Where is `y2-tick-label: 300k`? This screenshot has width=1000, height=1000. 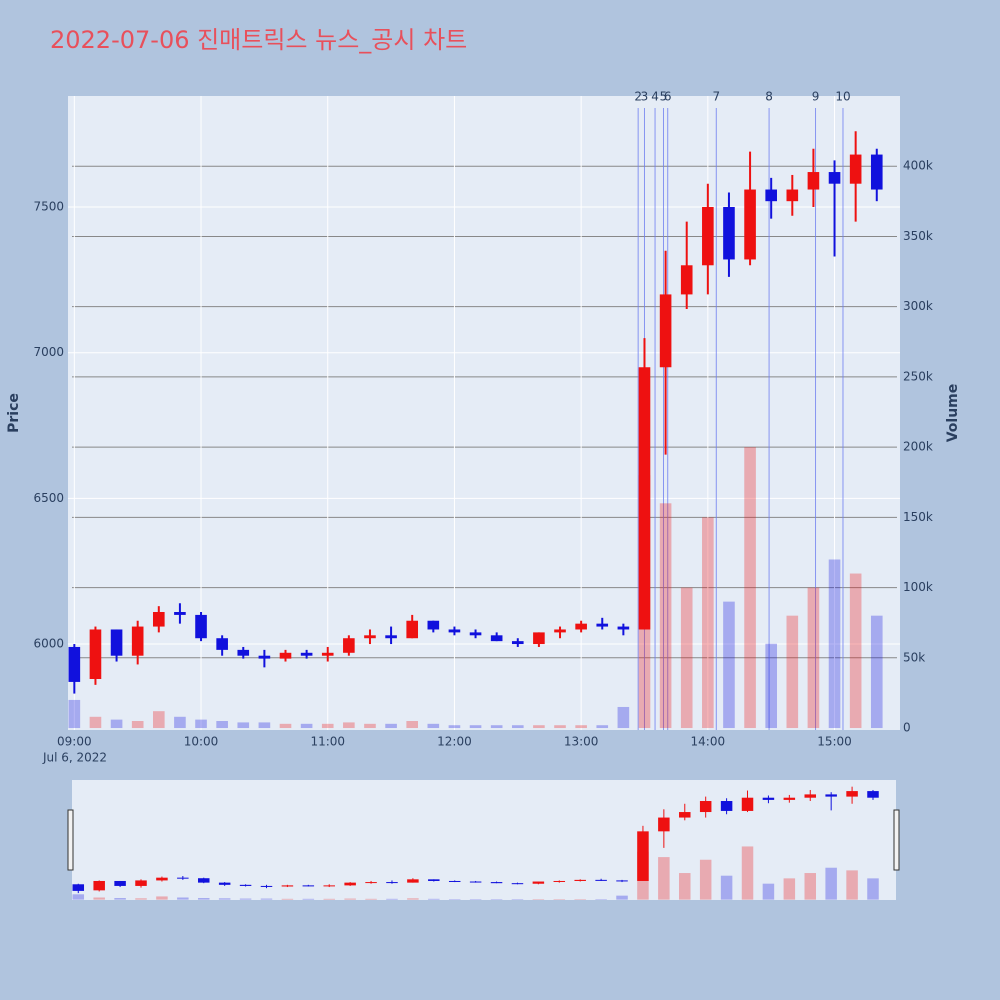
y2-tick-label: 300k is located at coordinates (918, 306).